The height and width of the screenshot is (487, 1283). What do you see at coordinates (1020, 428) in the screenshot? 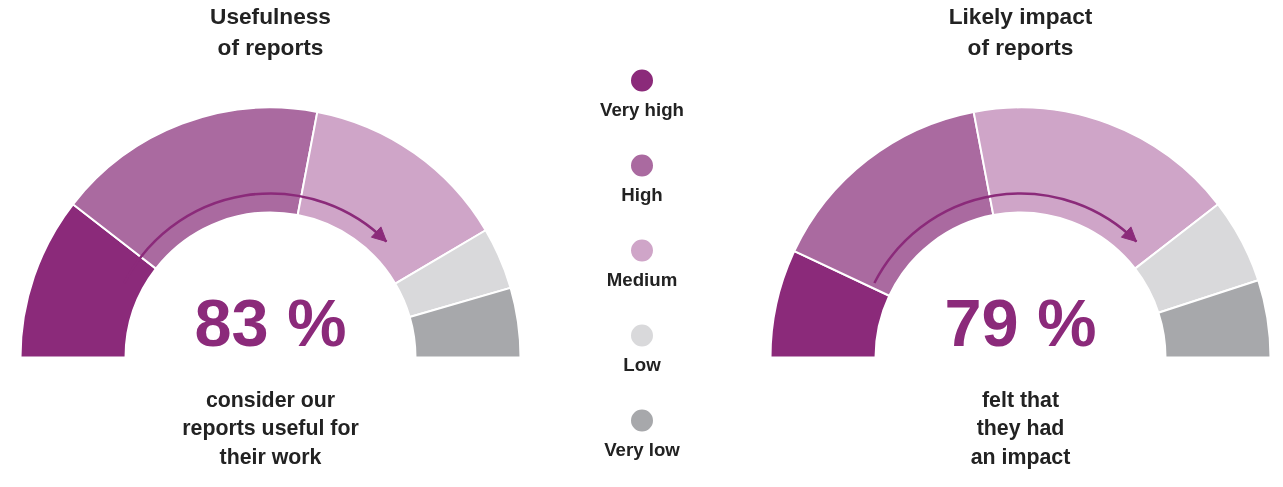
I see `text: felt that they had an impact` at bounding box center [1020, 428].